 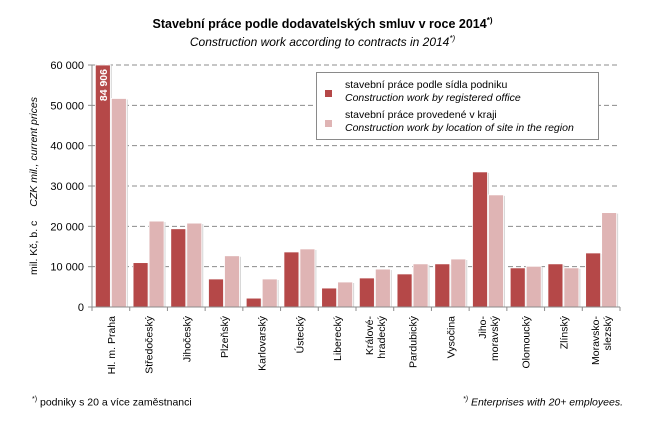 I want to click on y-tick-label: 20 000, so click(x=67, y=227).